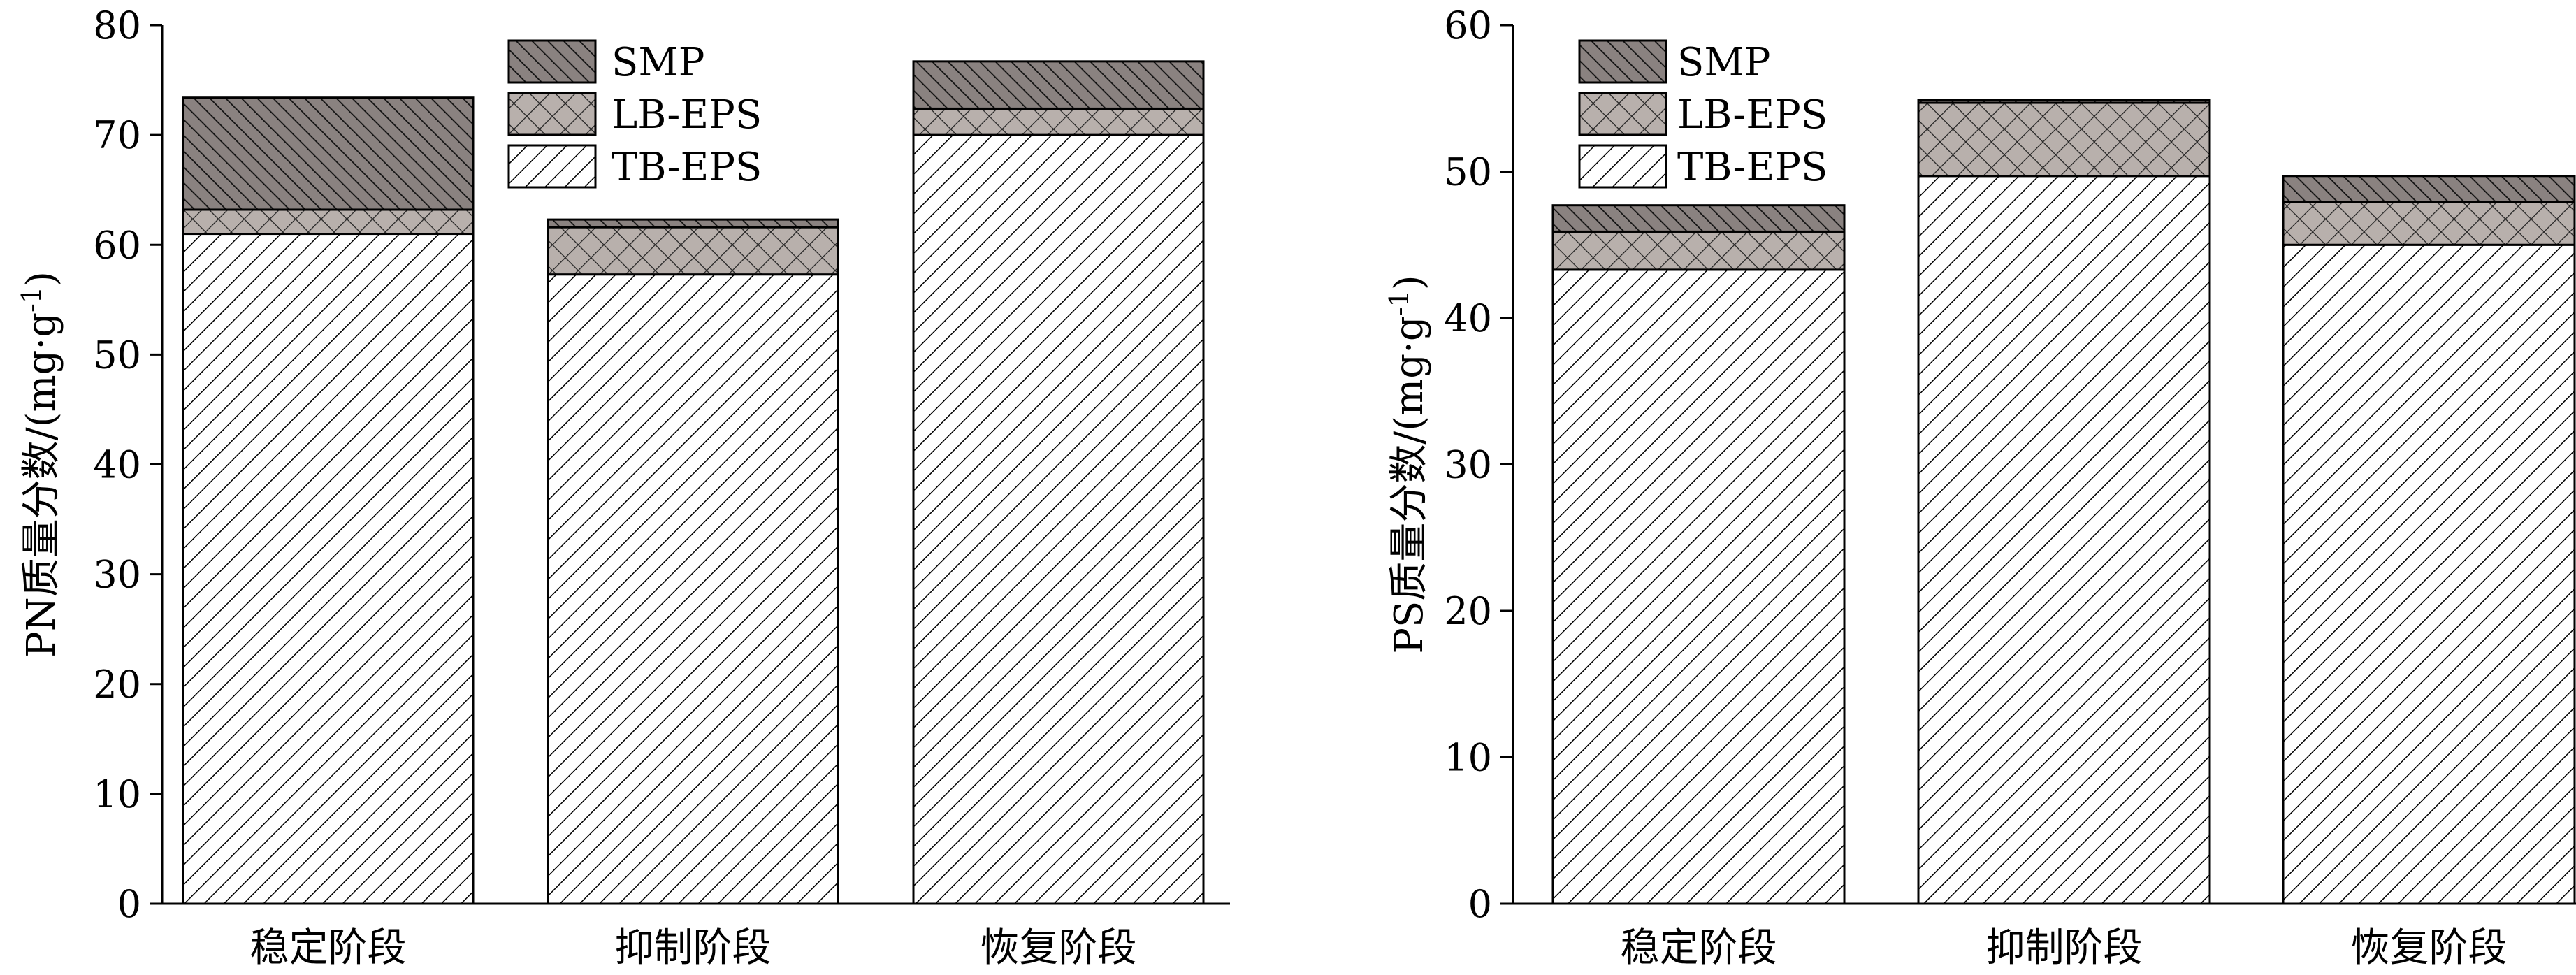  I want to click on y-tick-label-8: 70, so click(117, 135).